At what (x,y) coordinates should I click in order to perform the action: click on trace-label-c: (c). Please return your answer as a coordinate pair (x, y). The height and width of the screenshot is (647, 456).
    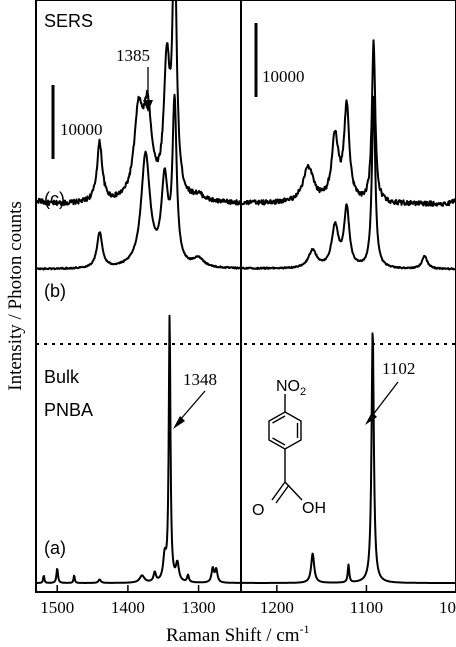
    Looking at the image, I should click on (54, 199).